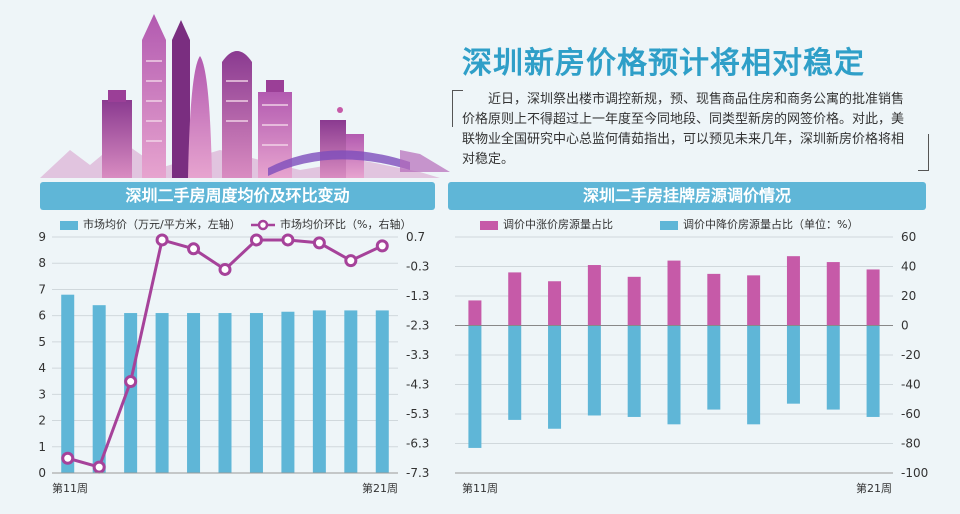 The width and height of the screenshot is (960, 514). I want to click on chart1-left-tick-label: 1, so click(42, 447).